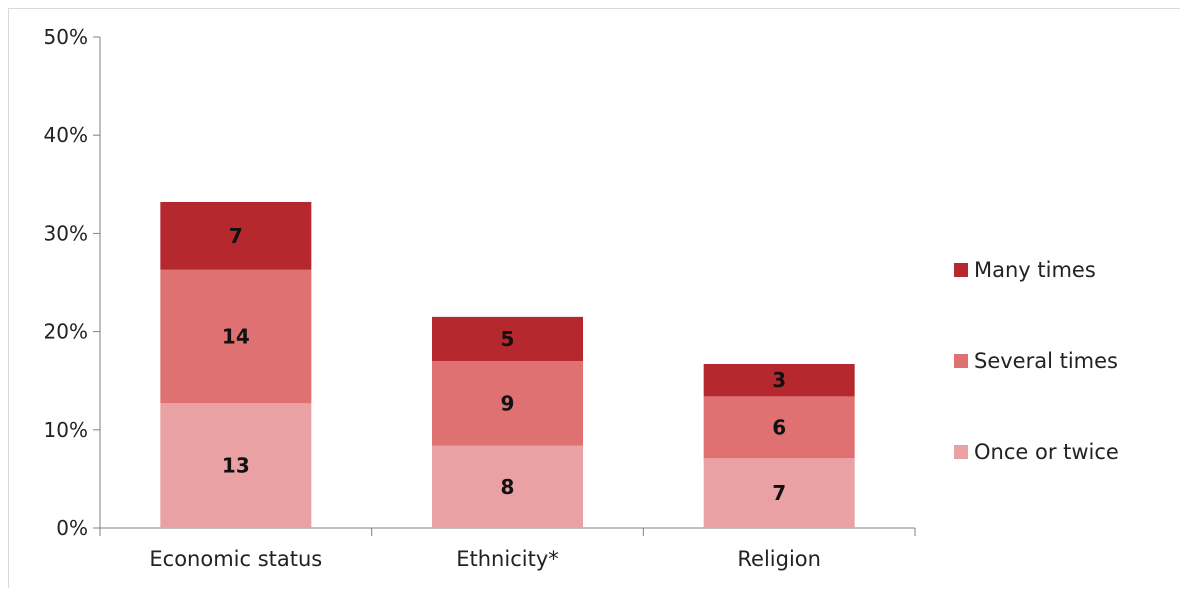 The image size is (1182, 589). What do you see at coordinates (66, 233) in the screenshot?
I see `y-tick-label: 30%` at bounding box center [66, 233].